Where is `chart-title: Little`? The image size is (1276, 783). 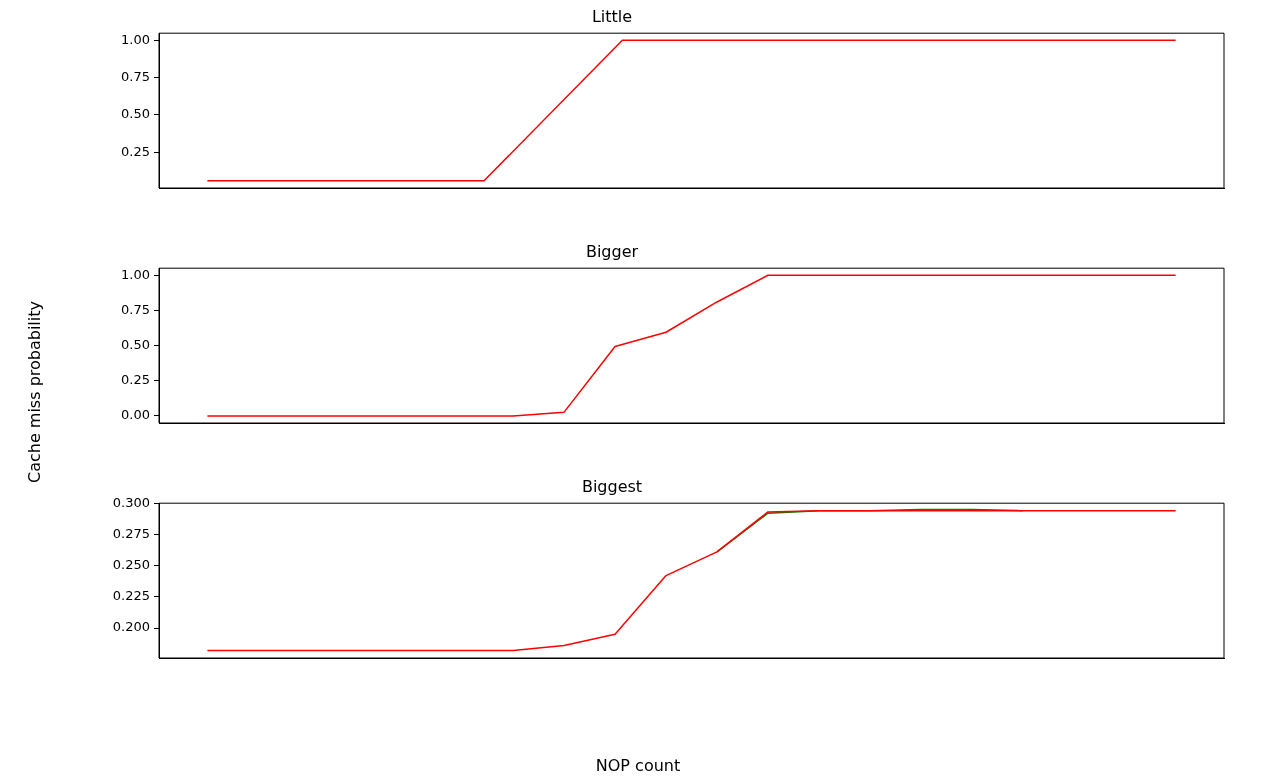 chart-title: Little is located at coordinates (612, 16).